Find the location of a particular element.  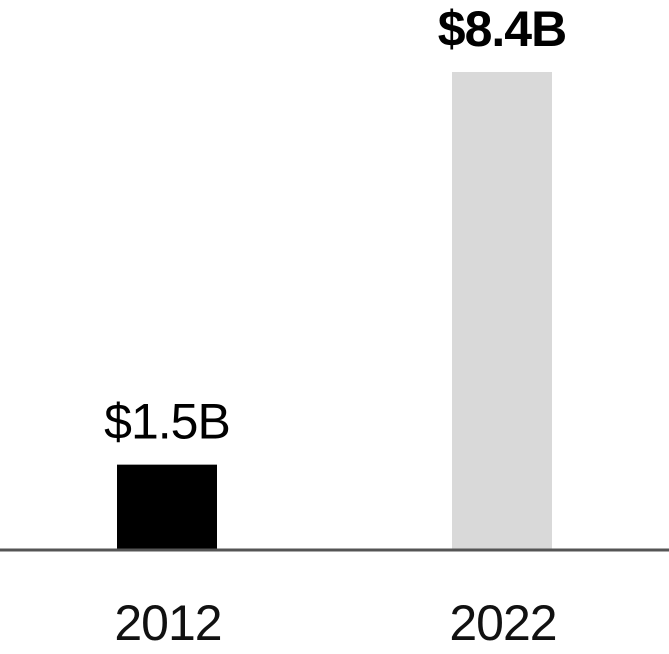

x-tick-label-2022: 2022 is located at coordinates (502, 623).